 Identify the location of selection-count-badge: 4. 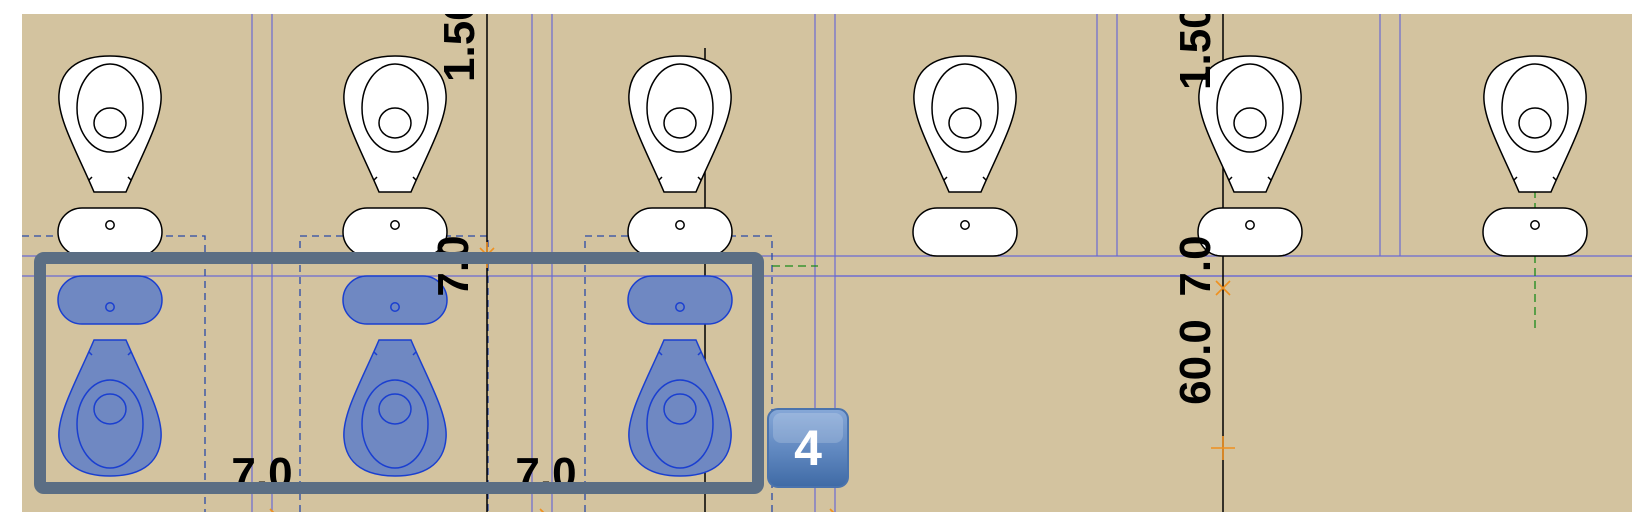
(808, 448).